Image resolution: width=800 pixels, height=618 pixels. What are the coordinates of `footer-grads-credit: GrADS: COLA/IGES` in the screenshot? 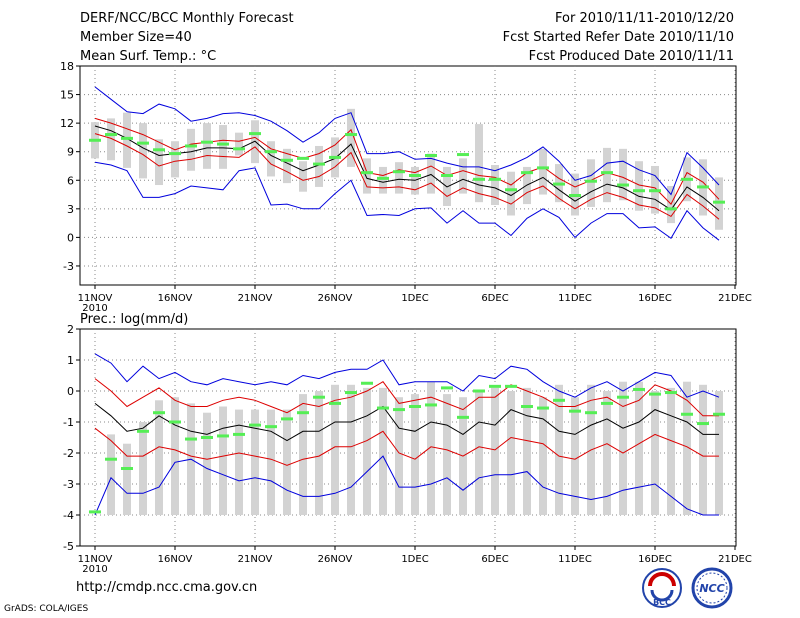 It's located at (46, 609).